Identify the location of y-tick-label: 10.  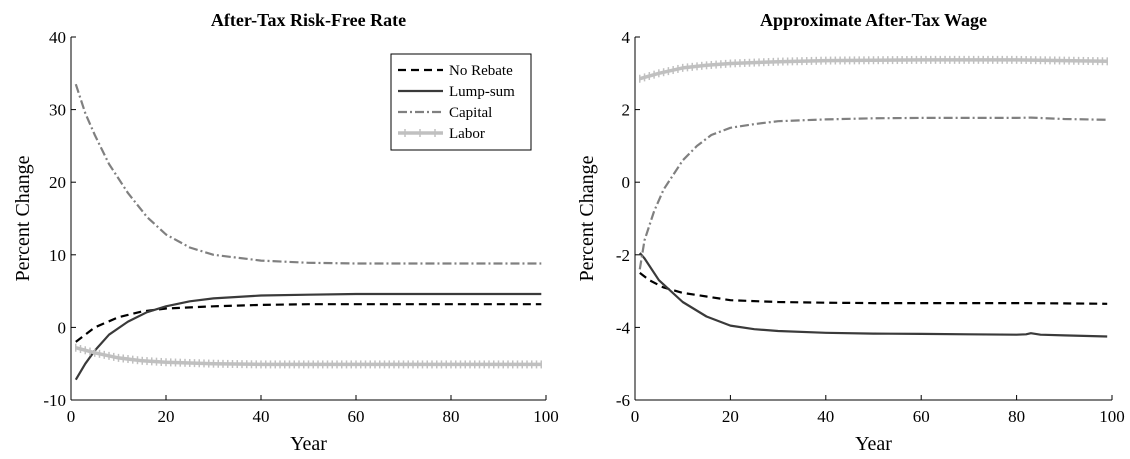
(57, 255).